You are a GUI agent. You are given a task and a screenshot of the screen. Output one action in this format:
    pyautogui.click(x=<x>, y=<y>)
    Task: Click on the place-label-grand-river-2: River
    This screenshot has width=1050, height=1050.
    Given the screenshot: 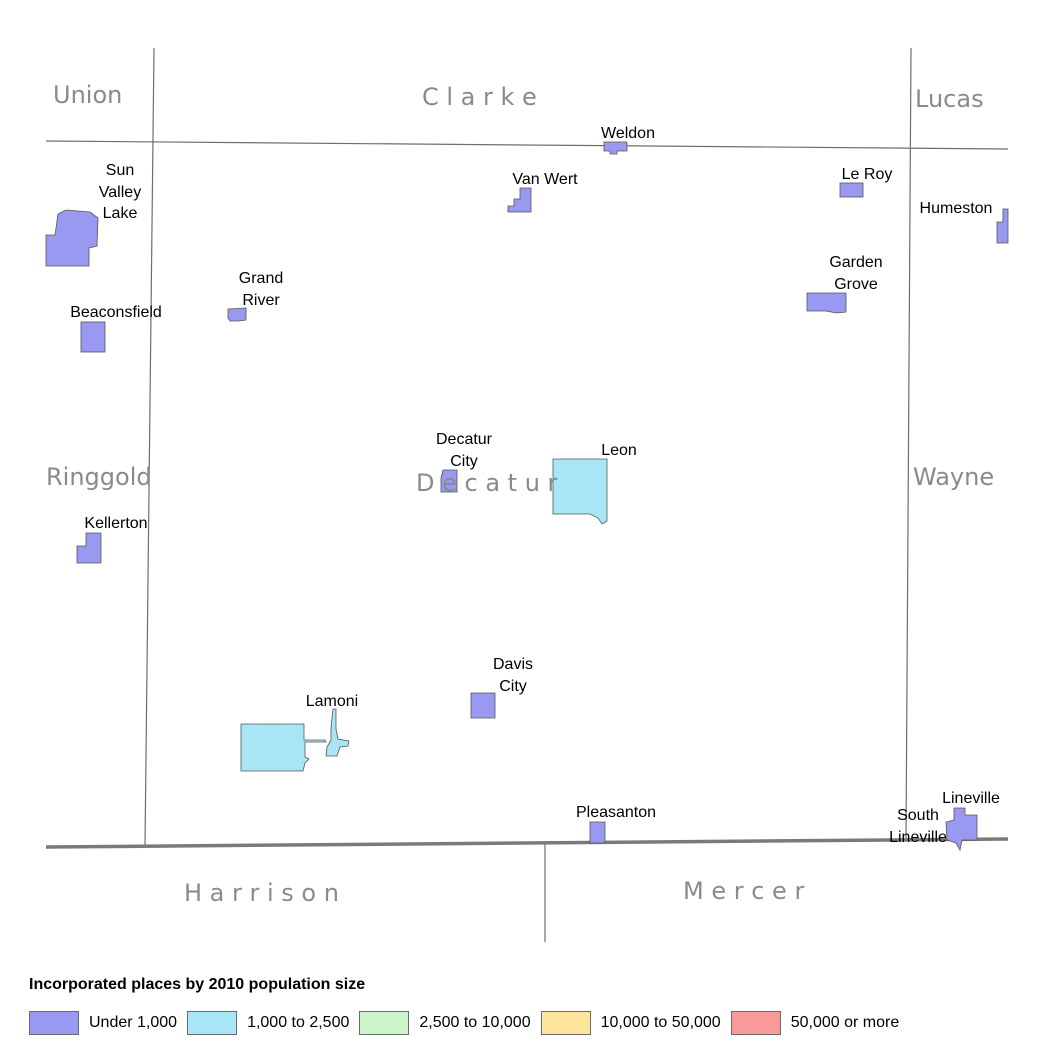 What is the action you would take?
    pyautogui.click(x=261, y=300)
    